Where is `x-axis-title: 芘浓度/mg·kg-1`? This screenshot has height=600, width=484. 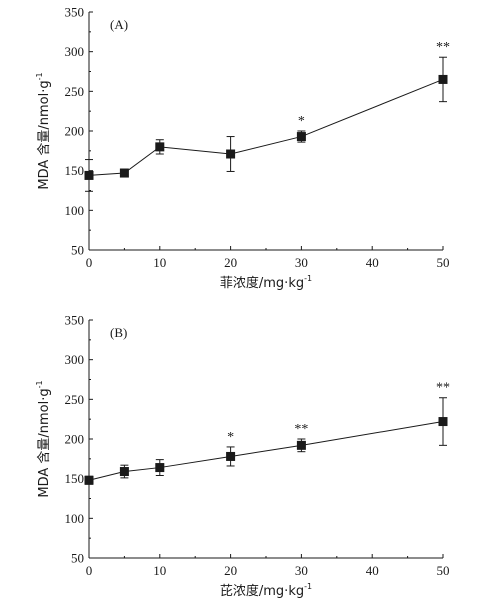
x-axis-title: 芘浓度/mg·kg-1 is located at coordinates (266, 590).